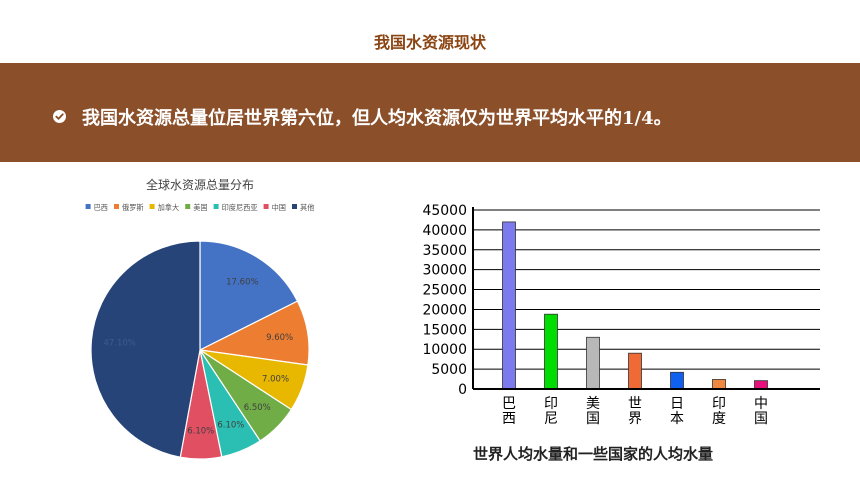 This screenshot has width=860, height=484. I want to click on pie-slices, so click(200, 350).